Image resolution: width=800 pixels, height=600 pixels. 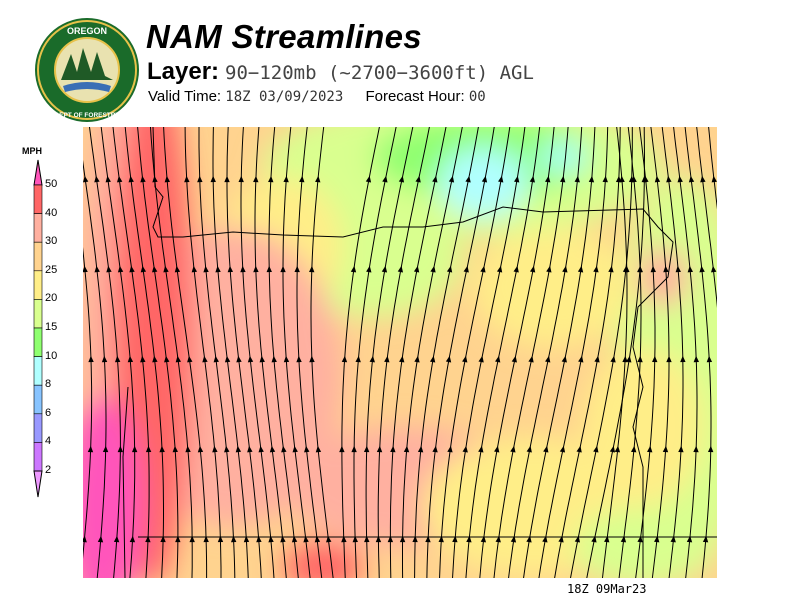 I want to click on legend-tick-label: 2, so click(x=48, y=470).